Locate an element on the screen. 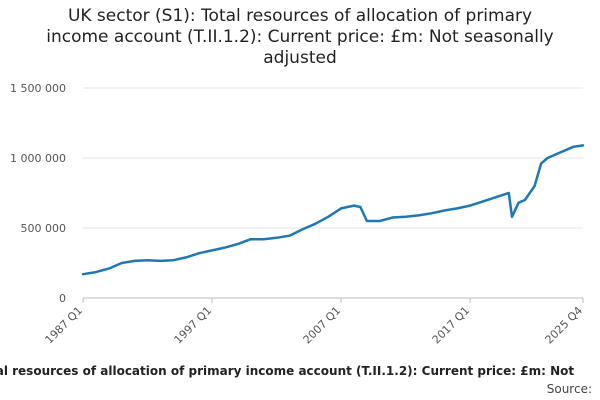 This screenshot has height=400, width=600. y-axis: 0 500 000 1 000 000 1 500 000 is located at coordinates (38, 193).